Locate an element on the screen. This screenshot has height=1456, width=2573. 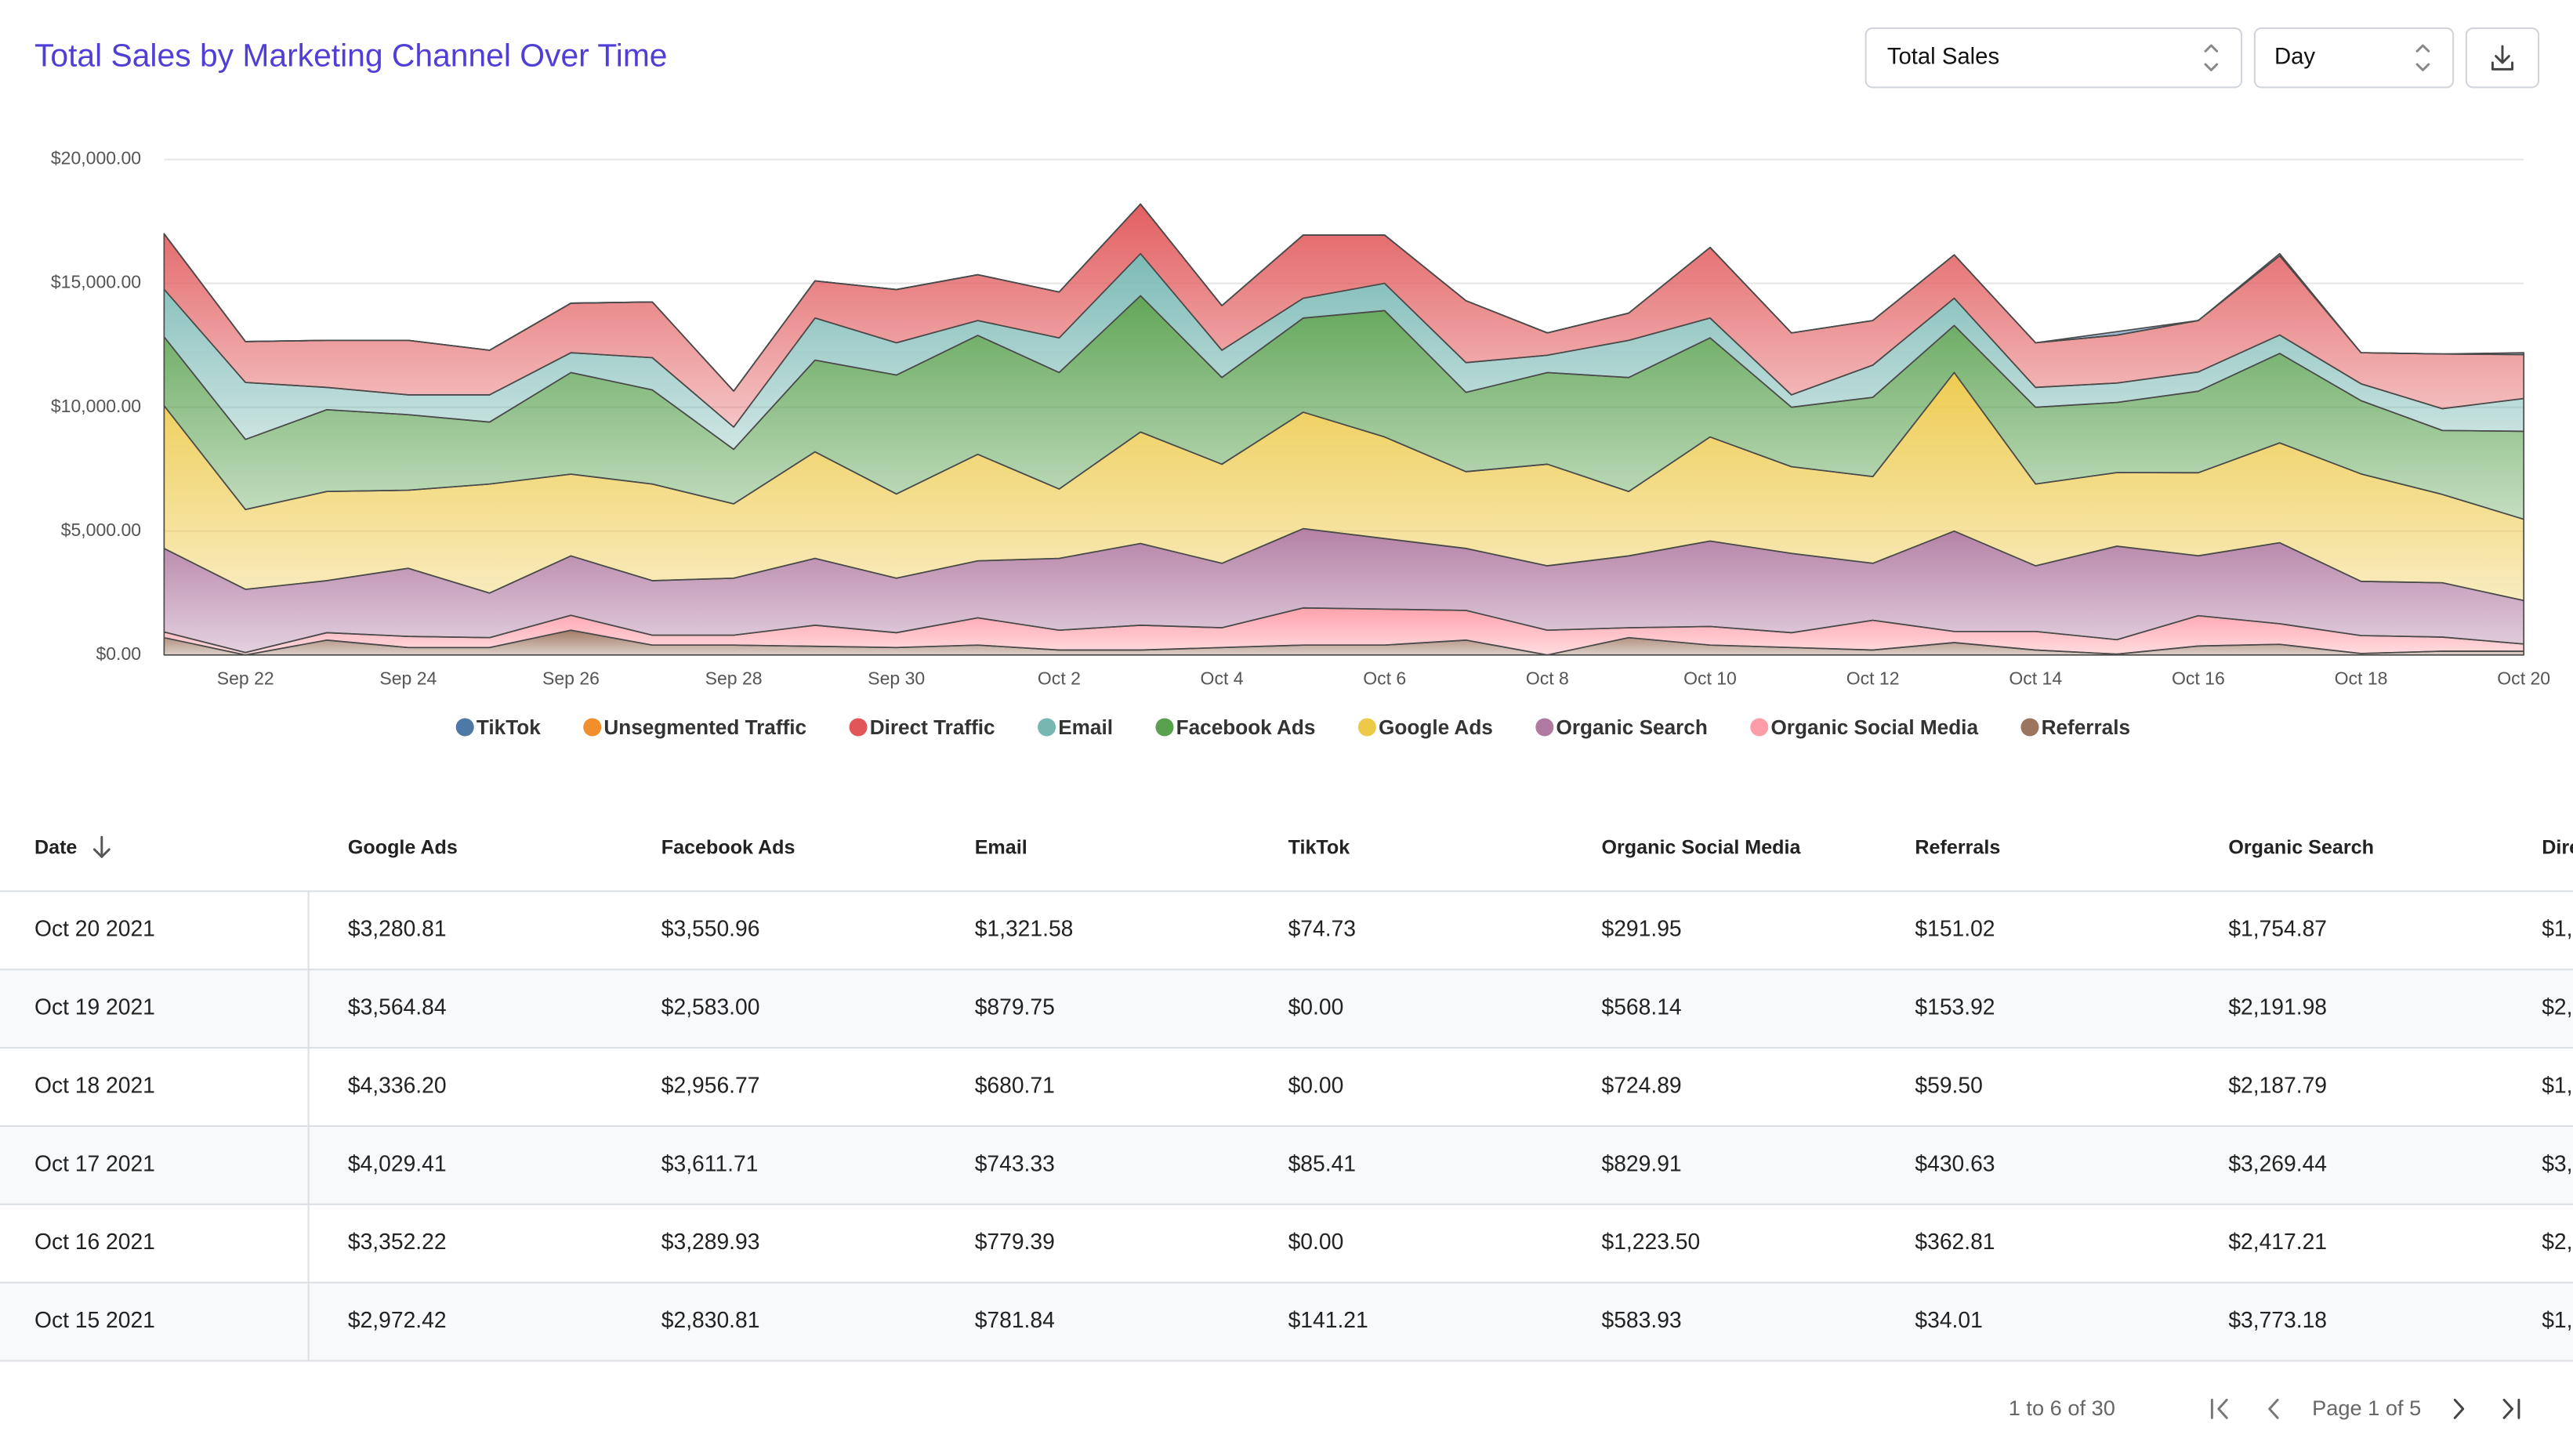
value-cell: $2,972.42 is located at coordinates (398, 1319).